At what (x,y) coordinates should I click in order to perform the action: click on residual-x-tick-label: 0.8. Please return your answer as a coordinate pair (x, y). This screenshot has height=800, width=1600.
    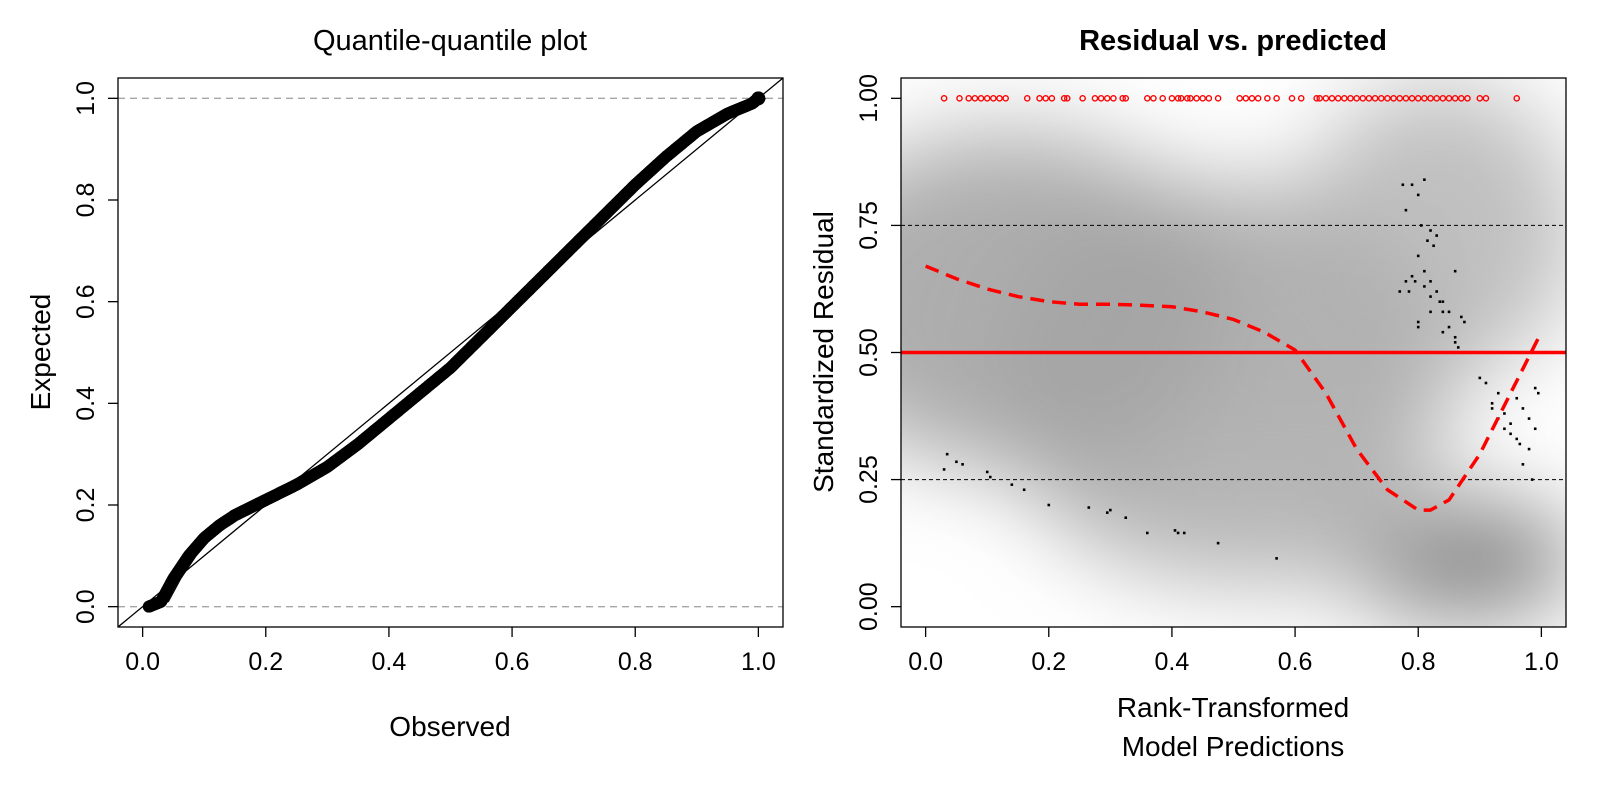
    Looking at the image, I should click on (1418, 662).